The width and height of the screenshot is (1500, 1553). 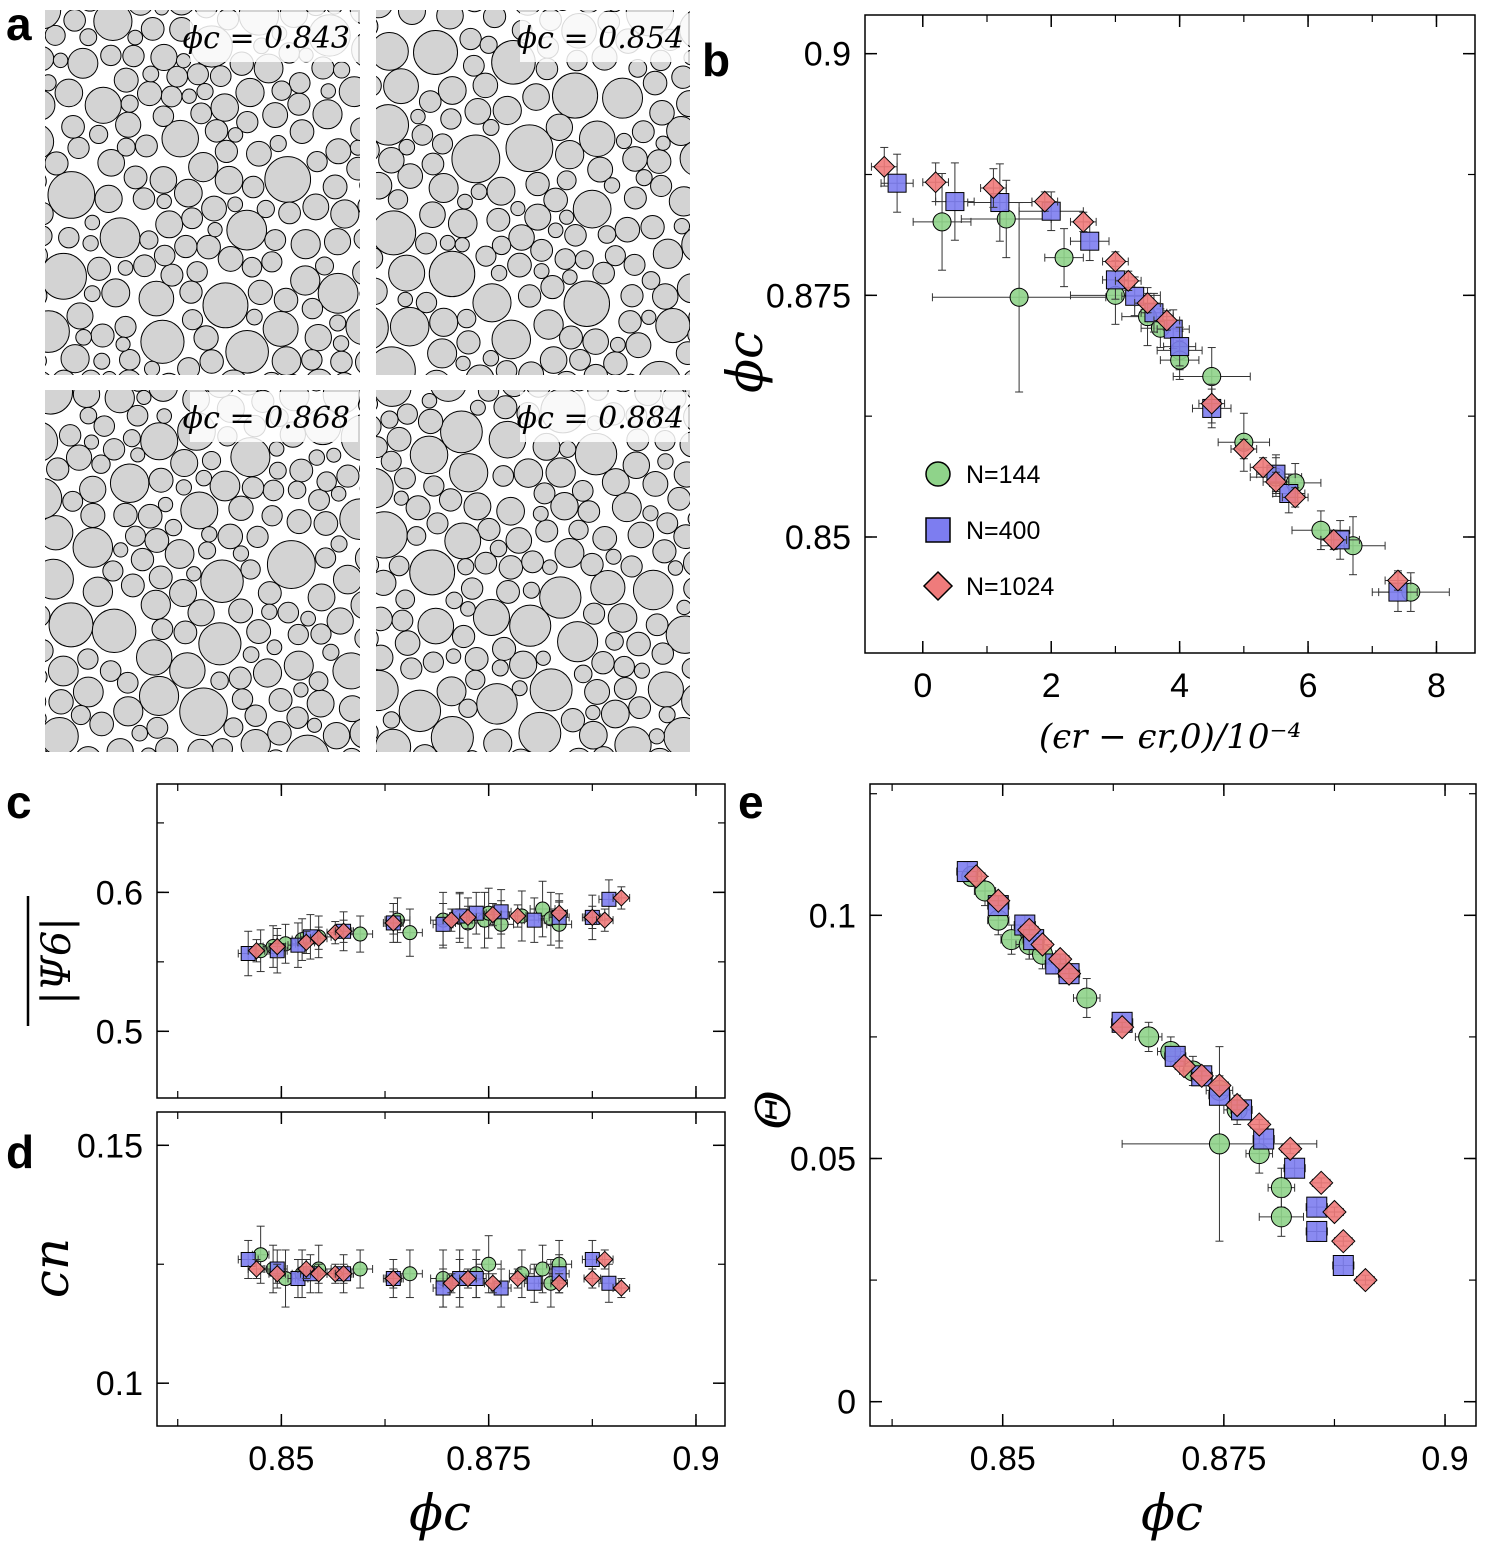 What do you see at coordinates (988, 531) in the screenshot?
I see `legend: N=144 N=400 N=1024` at bounding box center [988, 531].